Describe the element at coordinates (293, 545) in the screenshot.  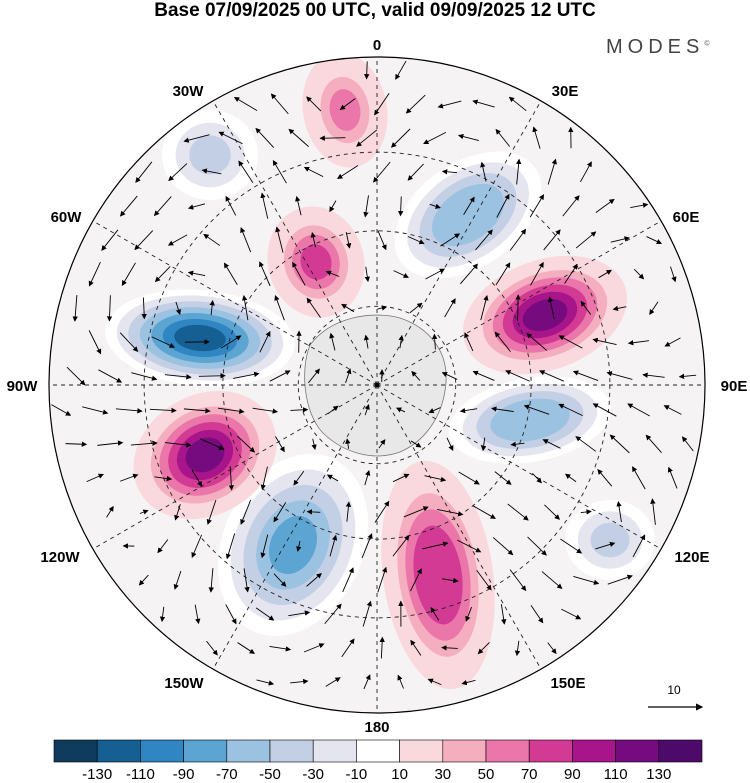
I see `negative-anomaly-145w` at that location.